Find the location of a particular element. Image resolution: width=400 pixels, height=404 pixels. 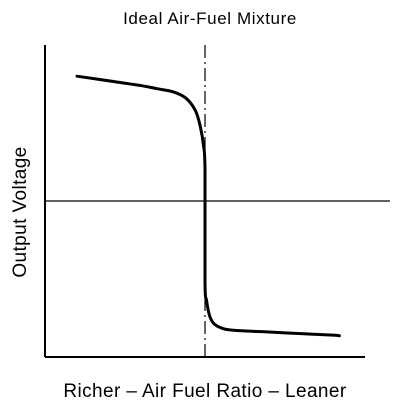

y-axis-label: Output Voltage is located at coordinates (20, 211).